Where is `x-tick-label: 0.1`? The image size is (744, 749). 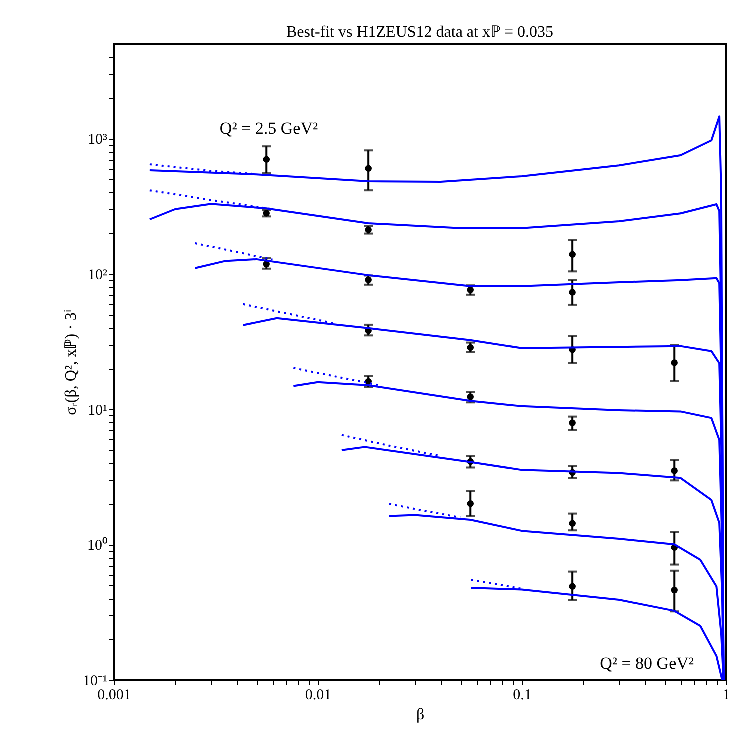 x-tick-label: 0.1 is located at coordinates (522, 696).